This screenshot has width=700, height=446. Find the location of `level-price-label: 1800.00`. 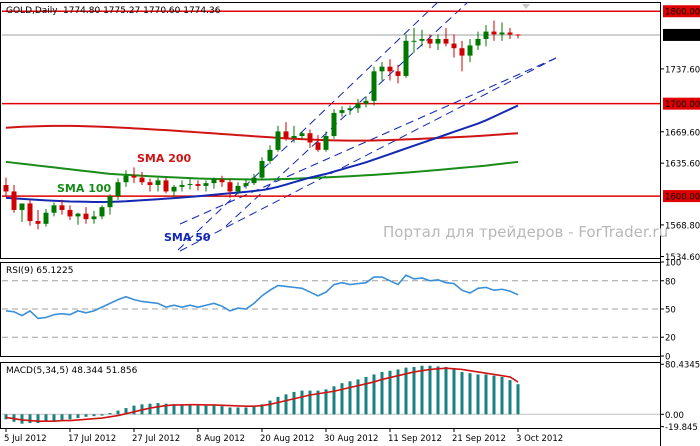

level-price-label: 1800.00 is located at coordinates (682, 13).